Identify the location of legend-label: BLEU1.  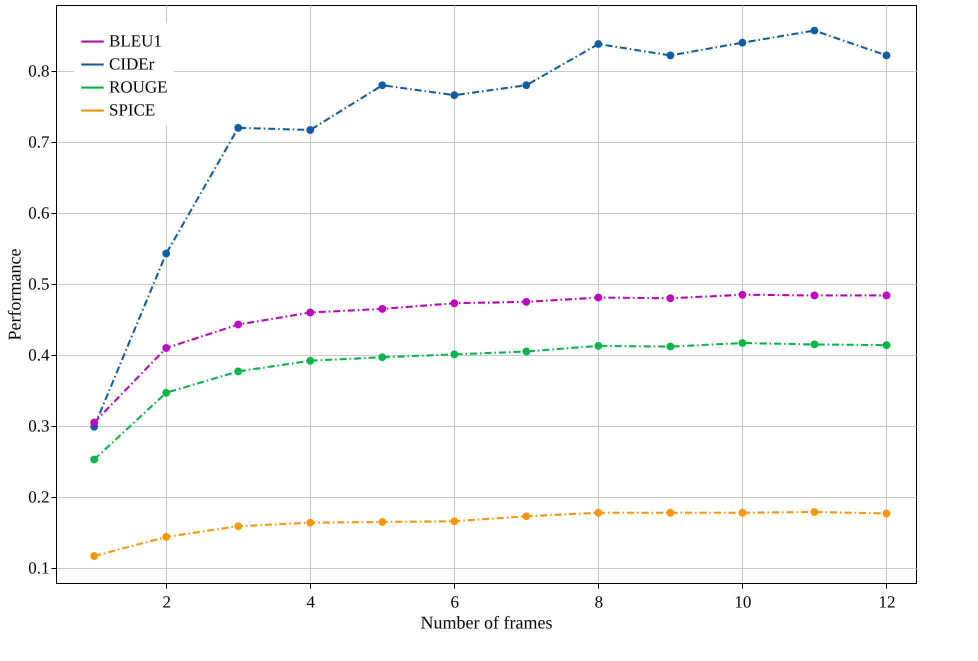
(135, 41).